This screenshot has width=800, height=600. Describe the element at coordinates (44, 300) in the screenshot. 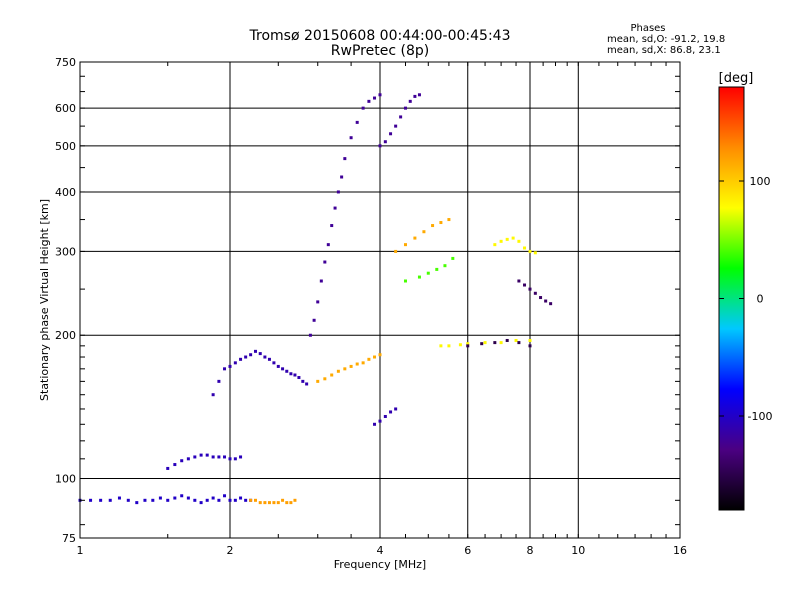

I see `y-axis-label: Stationary phase Virtual Height [km]` at that location.